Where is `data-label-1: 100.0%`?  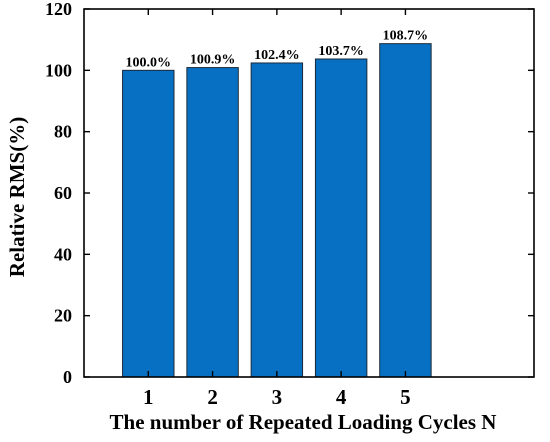 data-label-1: 100.0% is located at coordinates (149, 62).